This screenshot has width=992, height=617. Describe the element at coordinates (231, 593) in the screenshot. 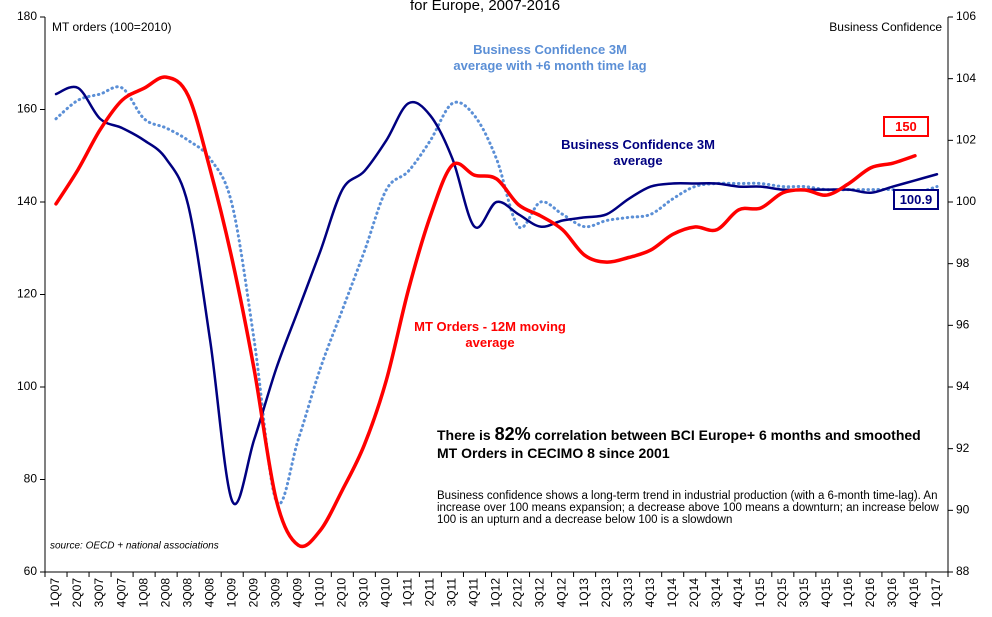

I see `x-tick-label: 1Q09` at that location.